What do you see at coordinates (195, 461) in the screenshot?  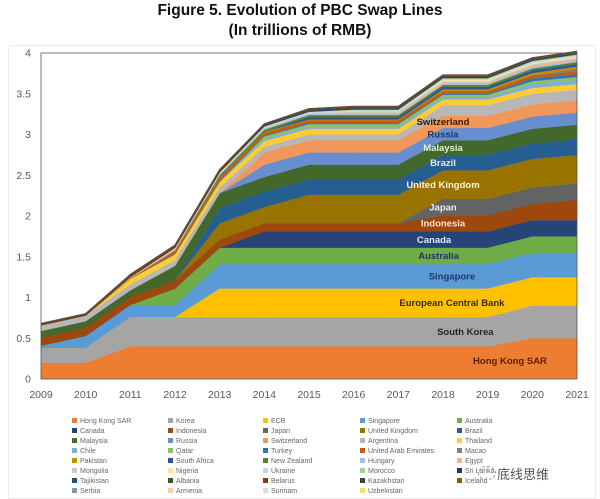 I see `legend-label: South Africa` at bounding box center [195, 461].